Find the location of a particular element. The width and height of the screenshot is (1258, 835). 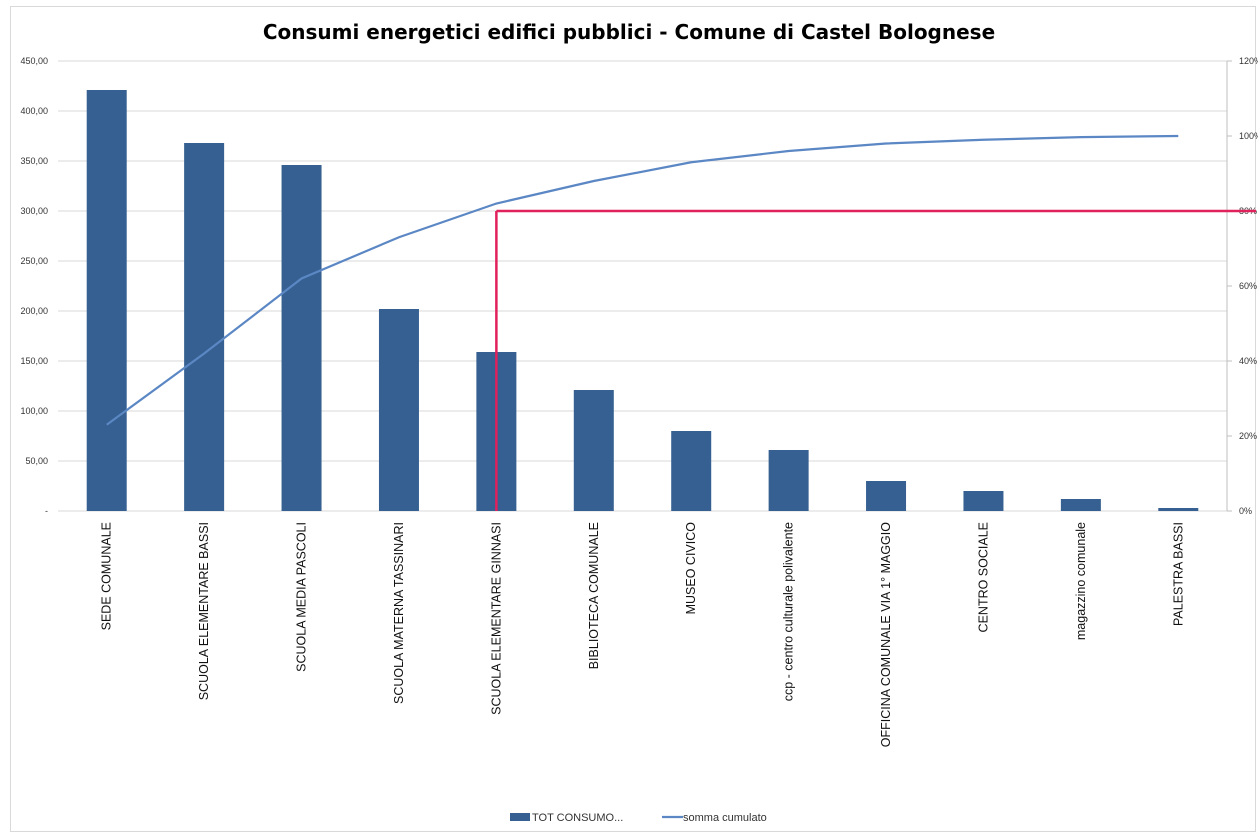

category-label: ccp - centro culturale polivalente is located at coordinates (789, 611).